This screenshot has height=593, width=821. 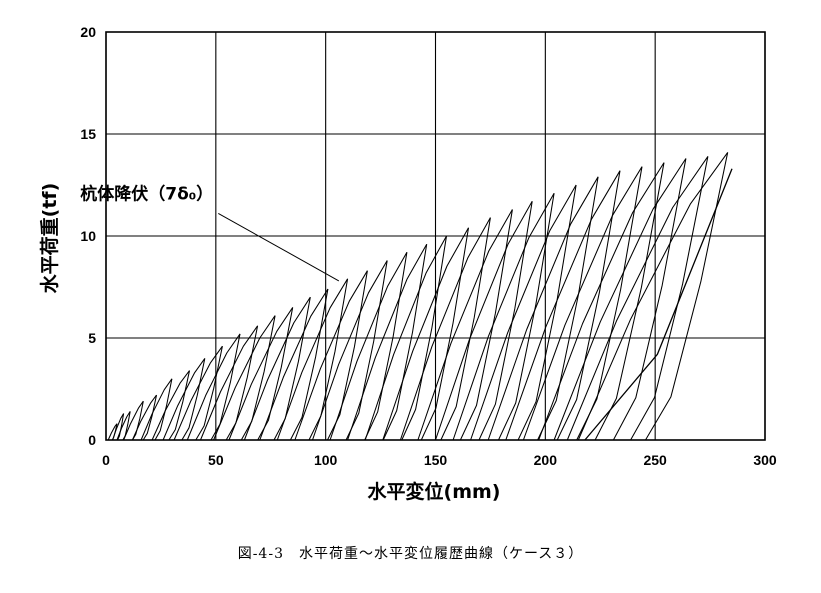 What do you see at coordinates (546, 460) in the screenshot?
I see `x-tick-label: 200` at bounding box center [546, 460].